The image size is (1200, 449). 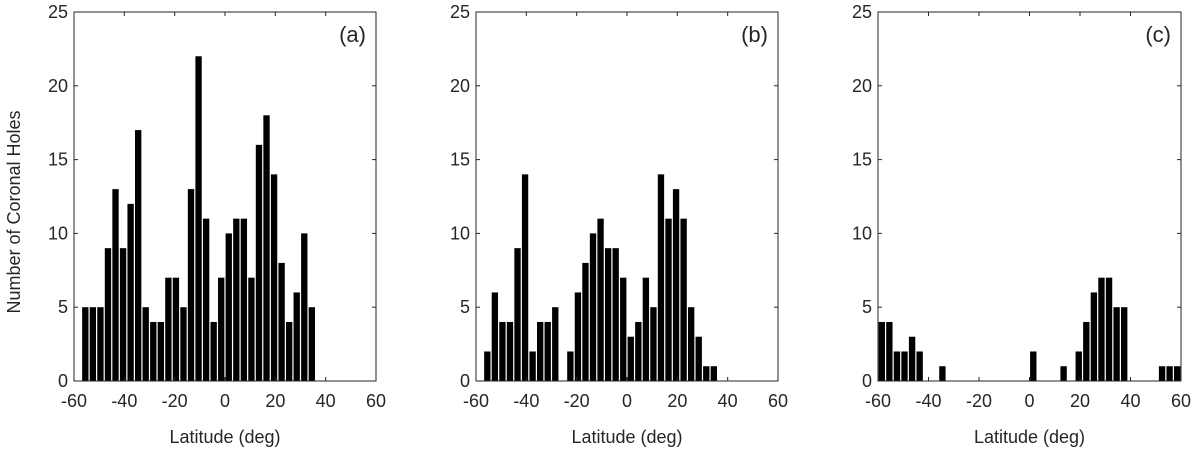 I want to click on x-tick-label: 60, so click(x=376, y=401).